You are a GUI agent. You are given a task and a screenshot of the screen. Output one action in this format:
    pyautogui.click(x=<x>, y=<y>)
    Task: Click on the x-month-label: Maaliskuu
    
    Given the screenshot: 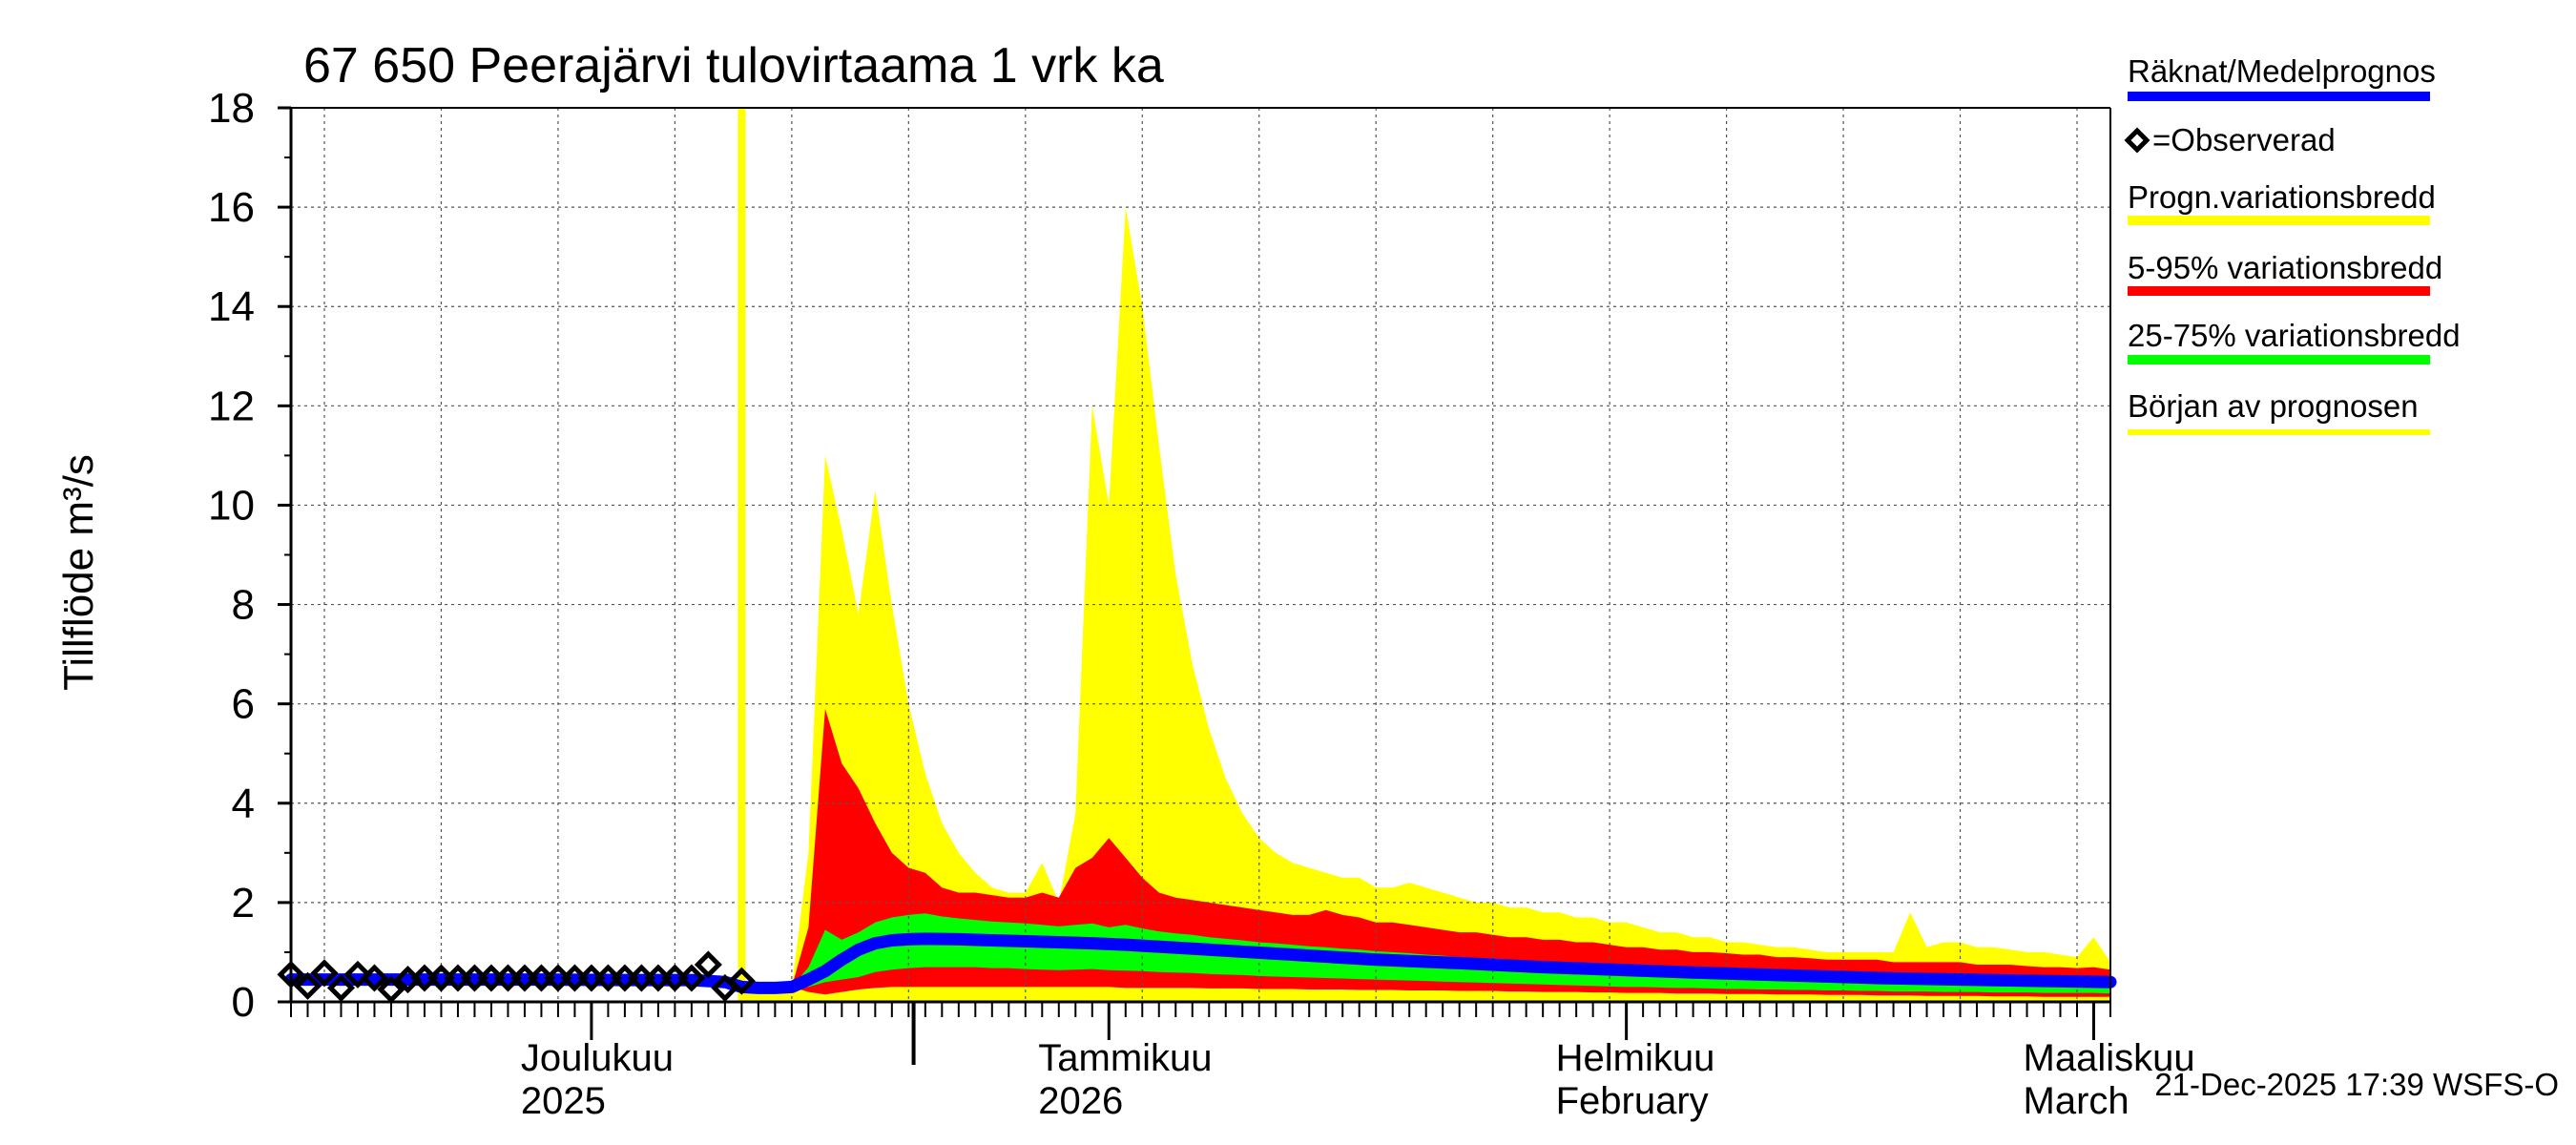 What is the action you would take?
    pyautogui.click(x=2109, y=1058)
    